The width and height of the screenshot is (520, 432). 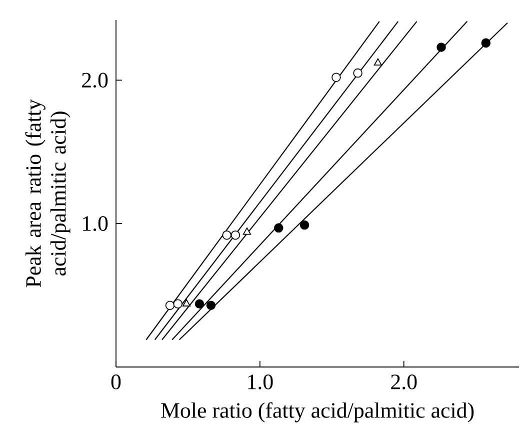 What do you see at coordinates (260, 382) in the screenshot?
I see `x-tick-label: 1.0` at bounding box center [260, 382].